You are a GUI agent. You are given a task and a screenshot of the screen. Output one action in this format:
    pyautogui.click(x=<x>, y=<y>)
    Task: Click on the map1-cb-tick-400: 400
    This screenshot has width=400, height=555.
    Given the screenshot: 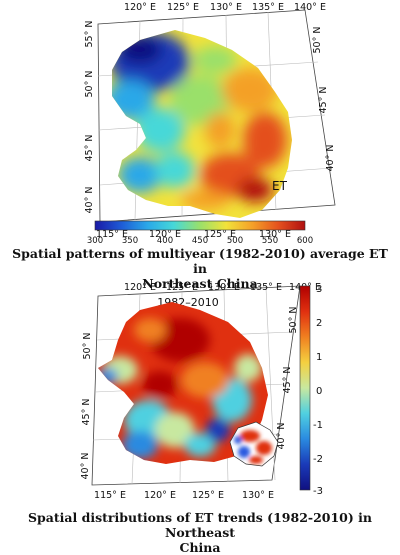 What is the action you would take?
    pyautogui.click(x=165, y=241)
    